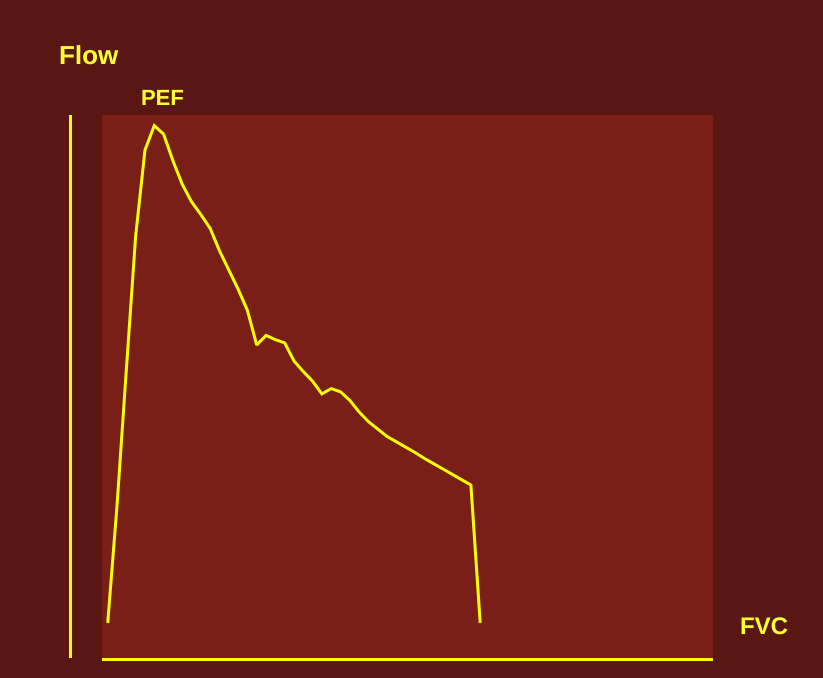 This screenshot has width=823, height=678. Describe the element at coordinates (764, 626) in the screenshot. I see `x-axis-title: FVC` at that location.